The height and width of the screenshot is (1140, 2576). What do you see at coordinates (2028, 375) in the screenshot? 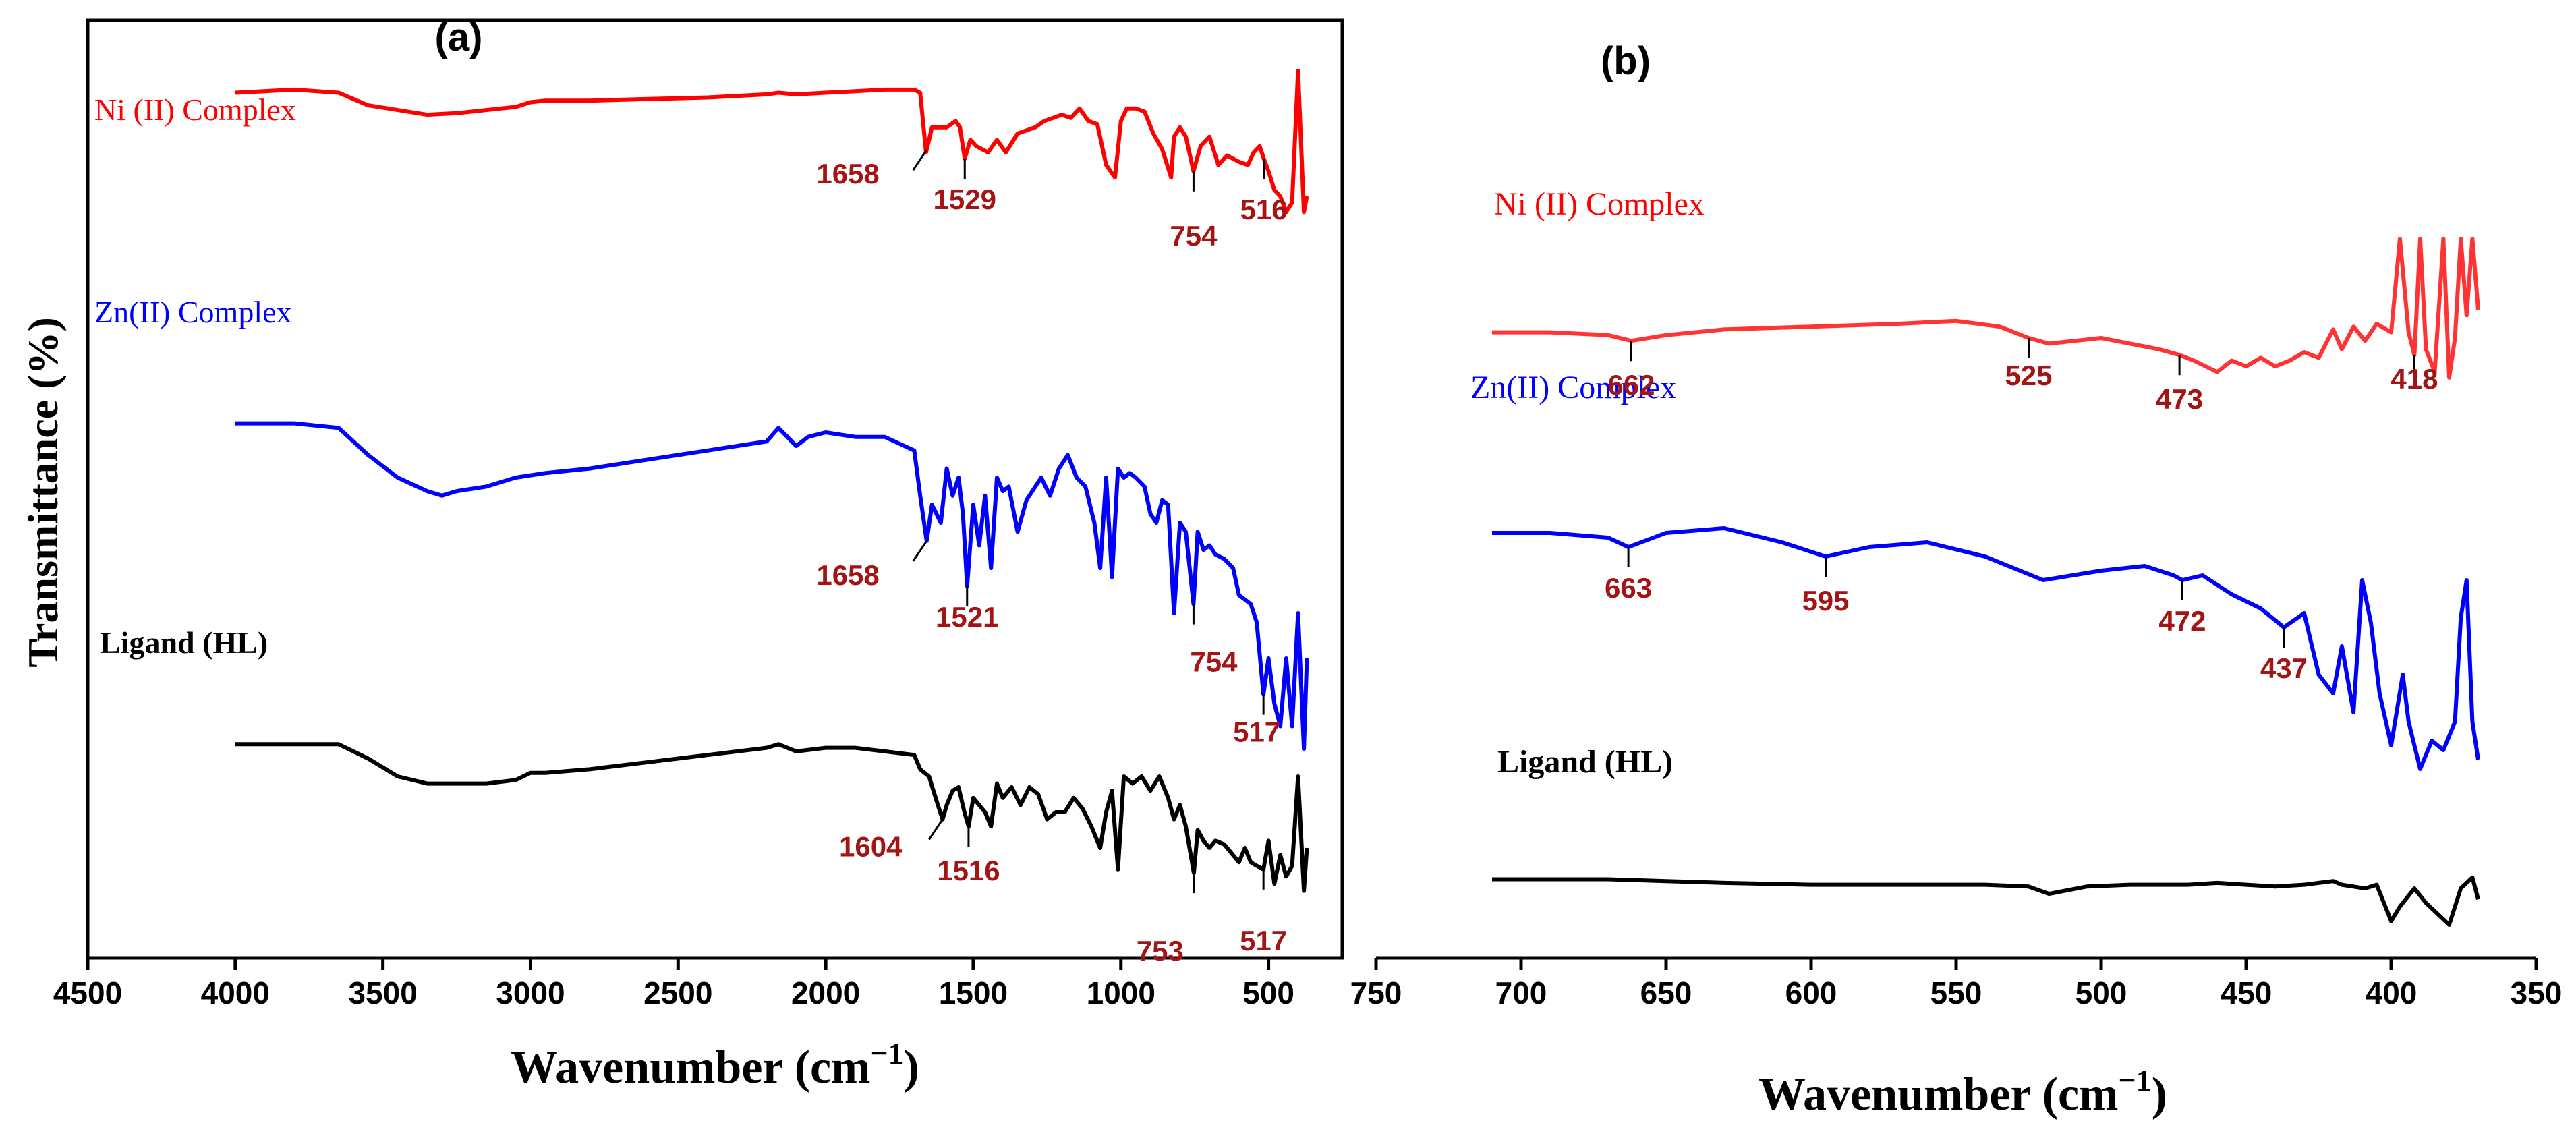
I see `peak-label-ni-ii-complex-525: 525` at bounding box center [2028, 375].